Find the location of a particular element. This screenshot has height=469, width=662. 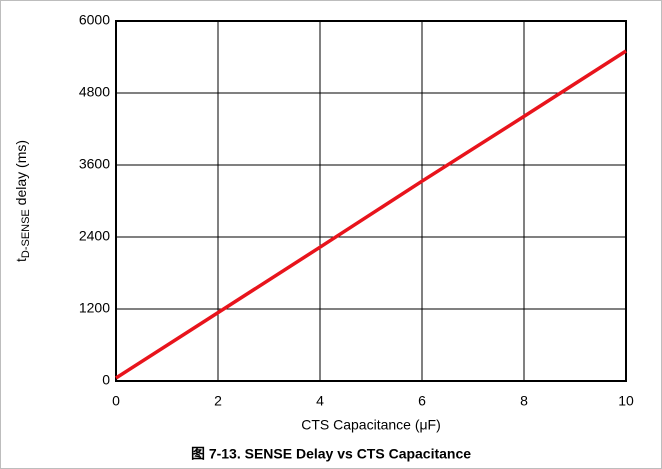

y-label-sub: D-SENSE is located at coordinates (26, 233).